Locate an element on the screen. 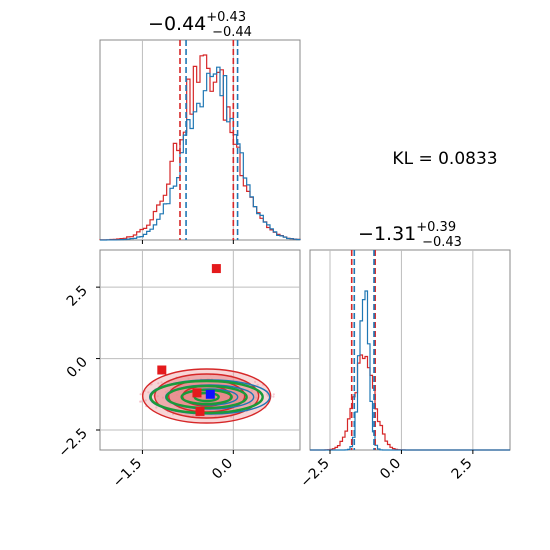 Image resolution: width=550 pixels, height=550 pixels. hist-x-blue-series is located at coordinates (200, 153).